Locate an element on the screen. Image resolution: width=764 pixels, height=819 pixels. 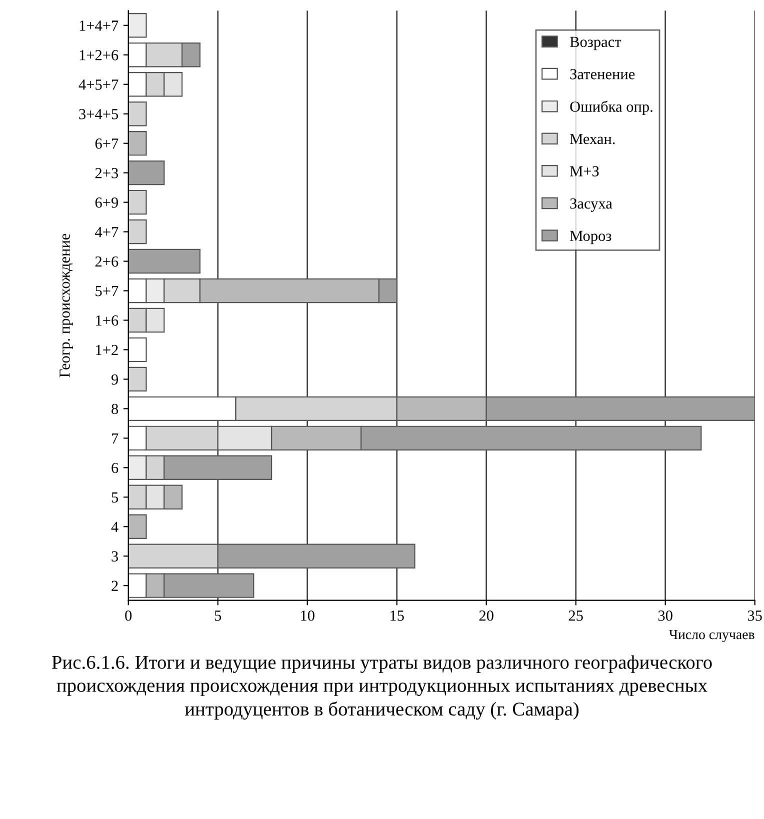
x-axis-title: Число случаев is located at coordinates (711, 636).